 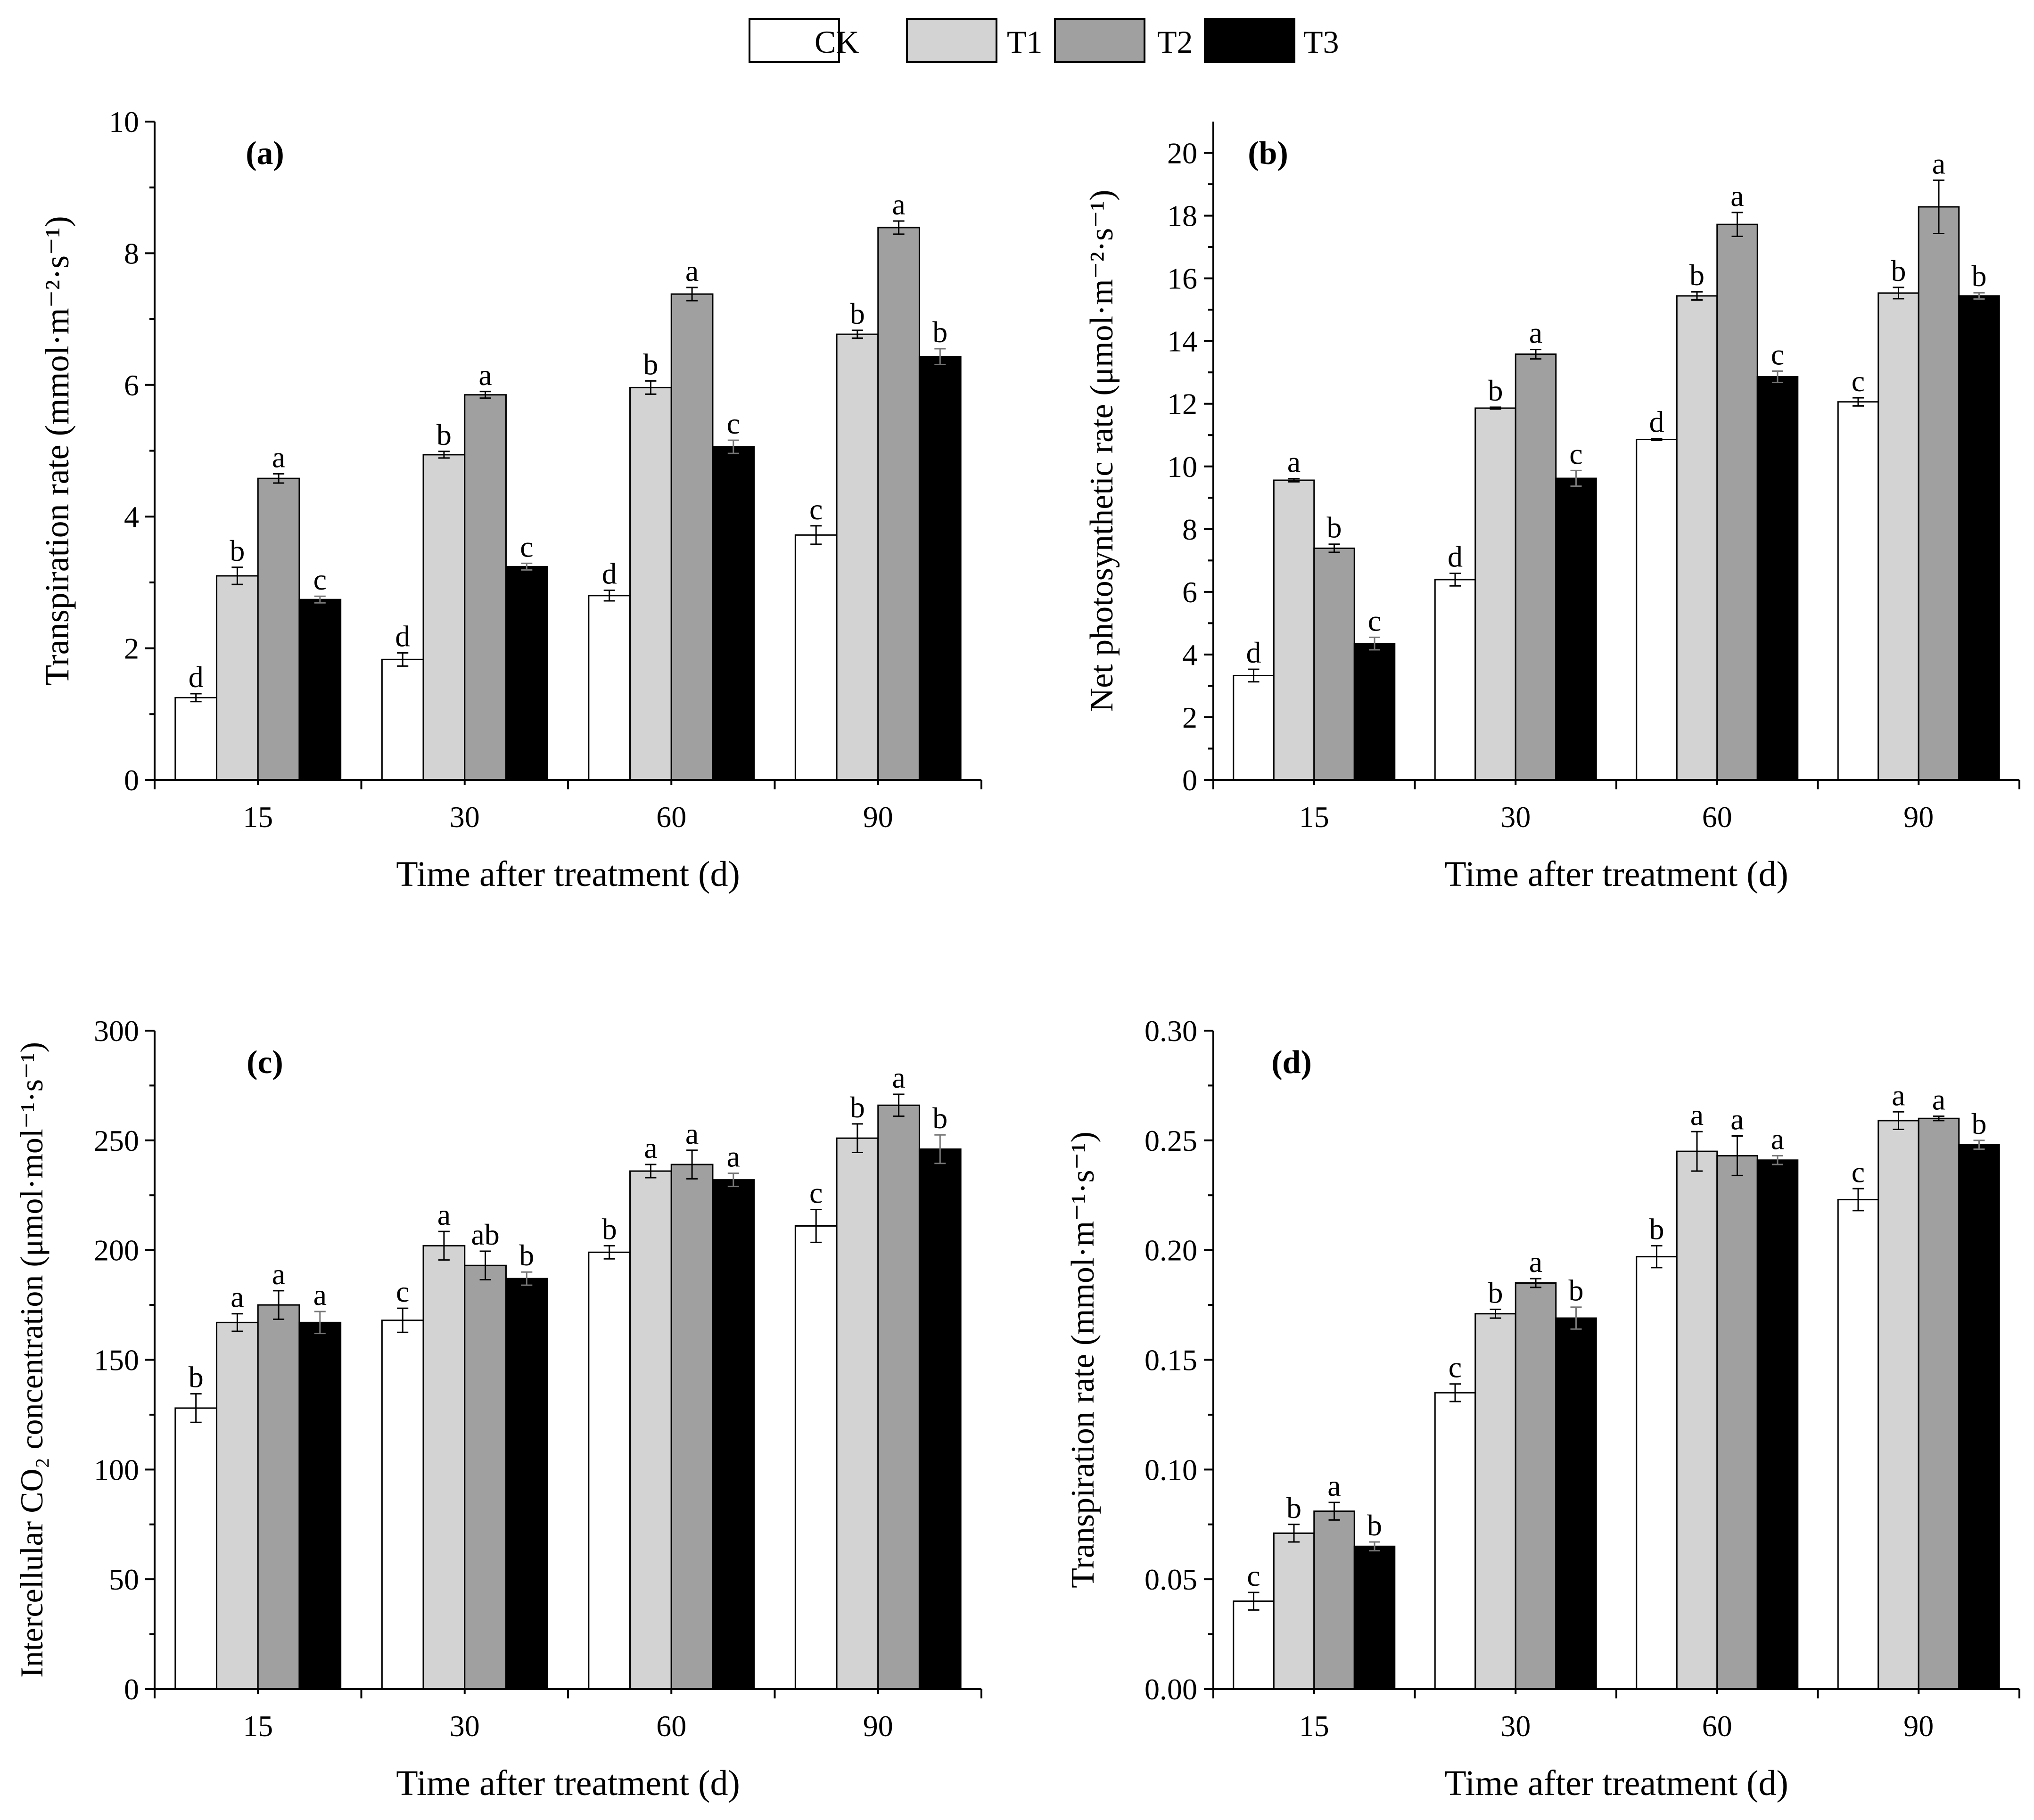 I want to click on y-tick-label: 2, so click(x=1189, y=717).